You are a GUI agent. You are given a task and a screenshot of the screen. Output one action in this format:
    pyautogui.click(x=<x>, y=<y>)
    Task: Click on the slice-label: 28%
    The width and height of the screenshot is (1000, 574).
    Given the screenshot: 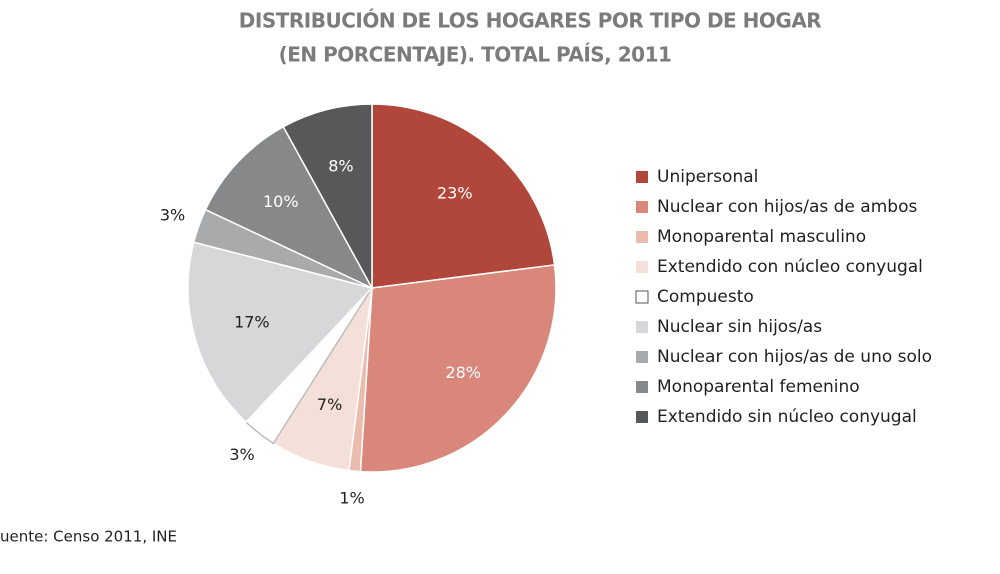 What is the action you would take?
    pyautogui.click(x=463, y=372)
    